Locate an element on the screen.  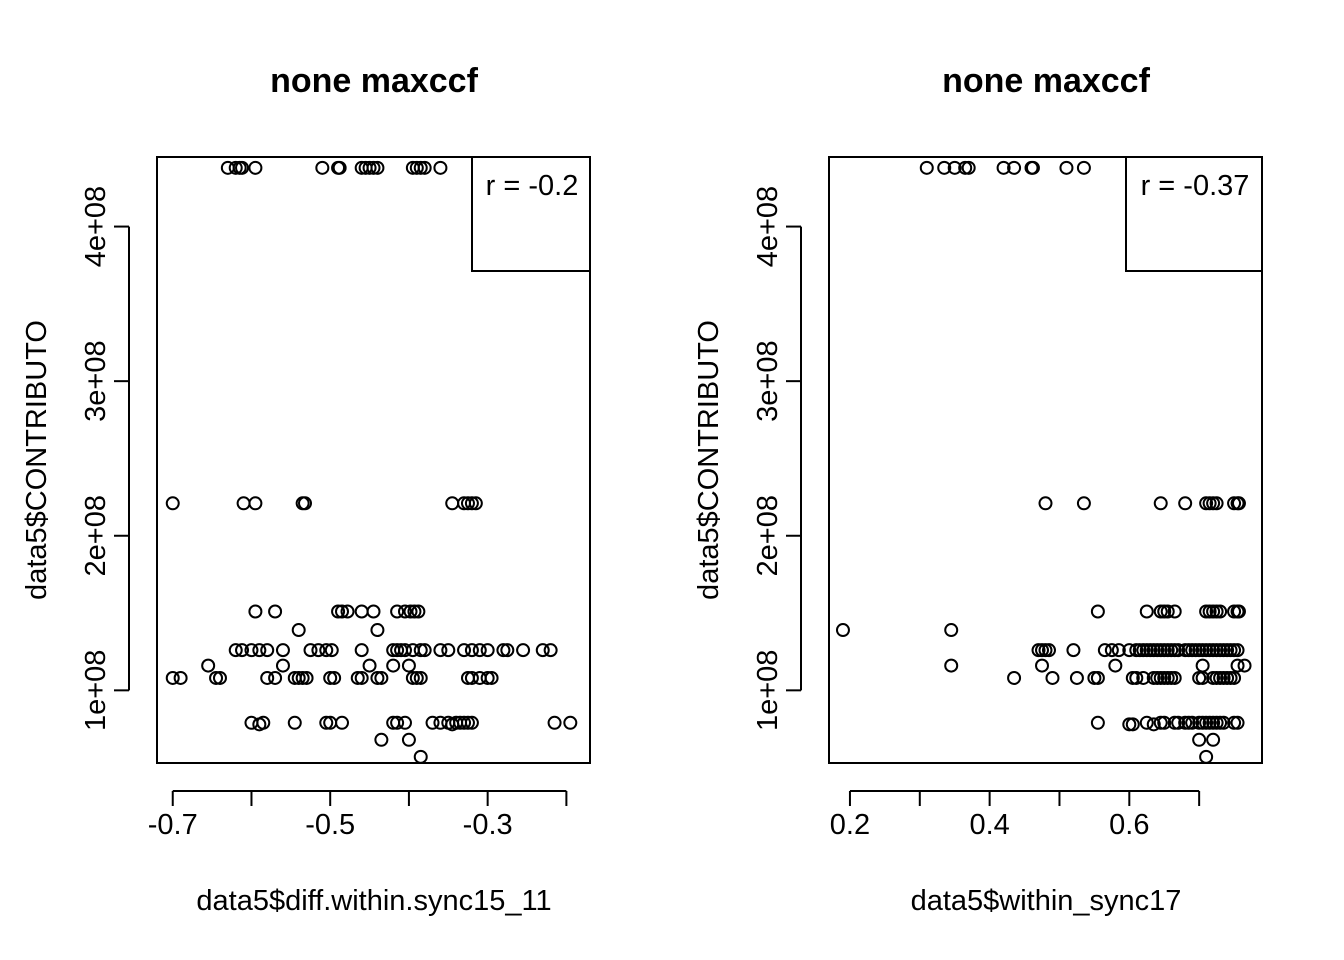
panel-1-x-tick-label: -0.7 is located at coordinates (173, 825).